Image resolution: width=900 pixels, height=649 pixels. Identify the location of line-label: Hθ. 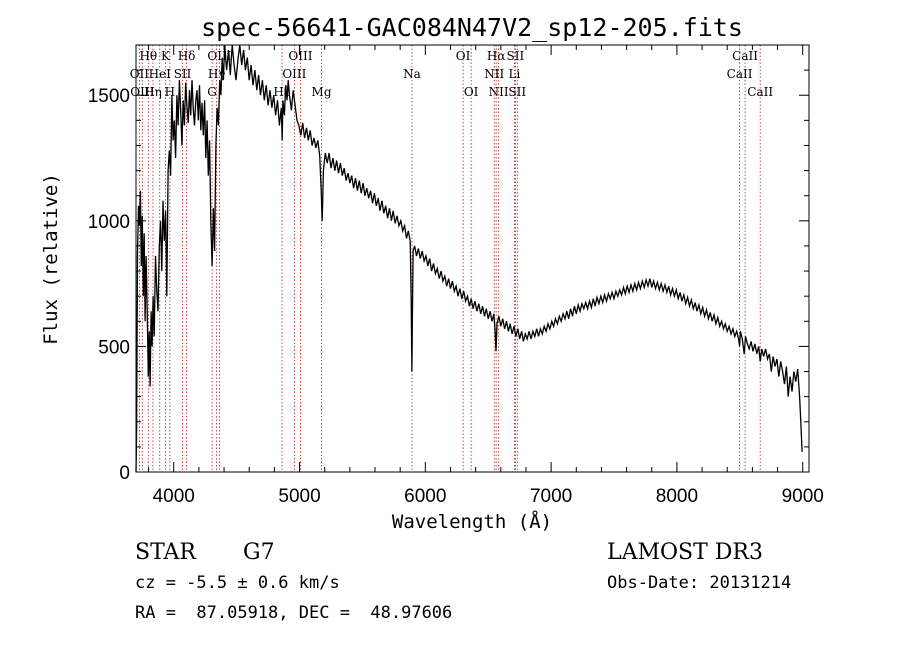
(148, 56).